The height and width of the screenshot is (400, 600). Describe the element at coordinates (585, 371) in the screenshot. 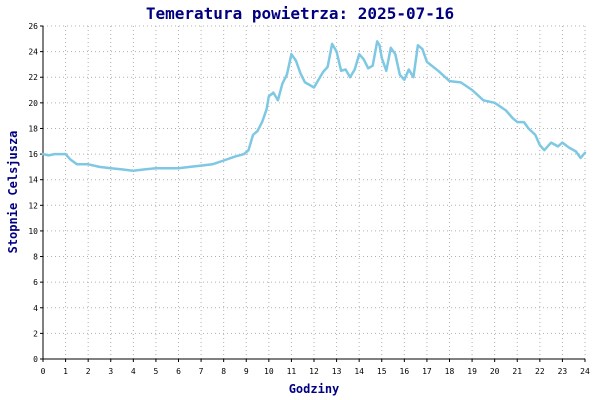

I see `x-tick-label: 24` at that location.